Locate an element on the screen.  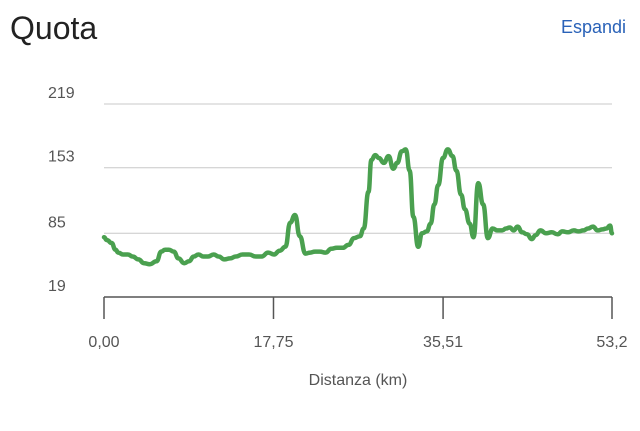
y-tick-label: 19 is located at coordinates (57, 286).